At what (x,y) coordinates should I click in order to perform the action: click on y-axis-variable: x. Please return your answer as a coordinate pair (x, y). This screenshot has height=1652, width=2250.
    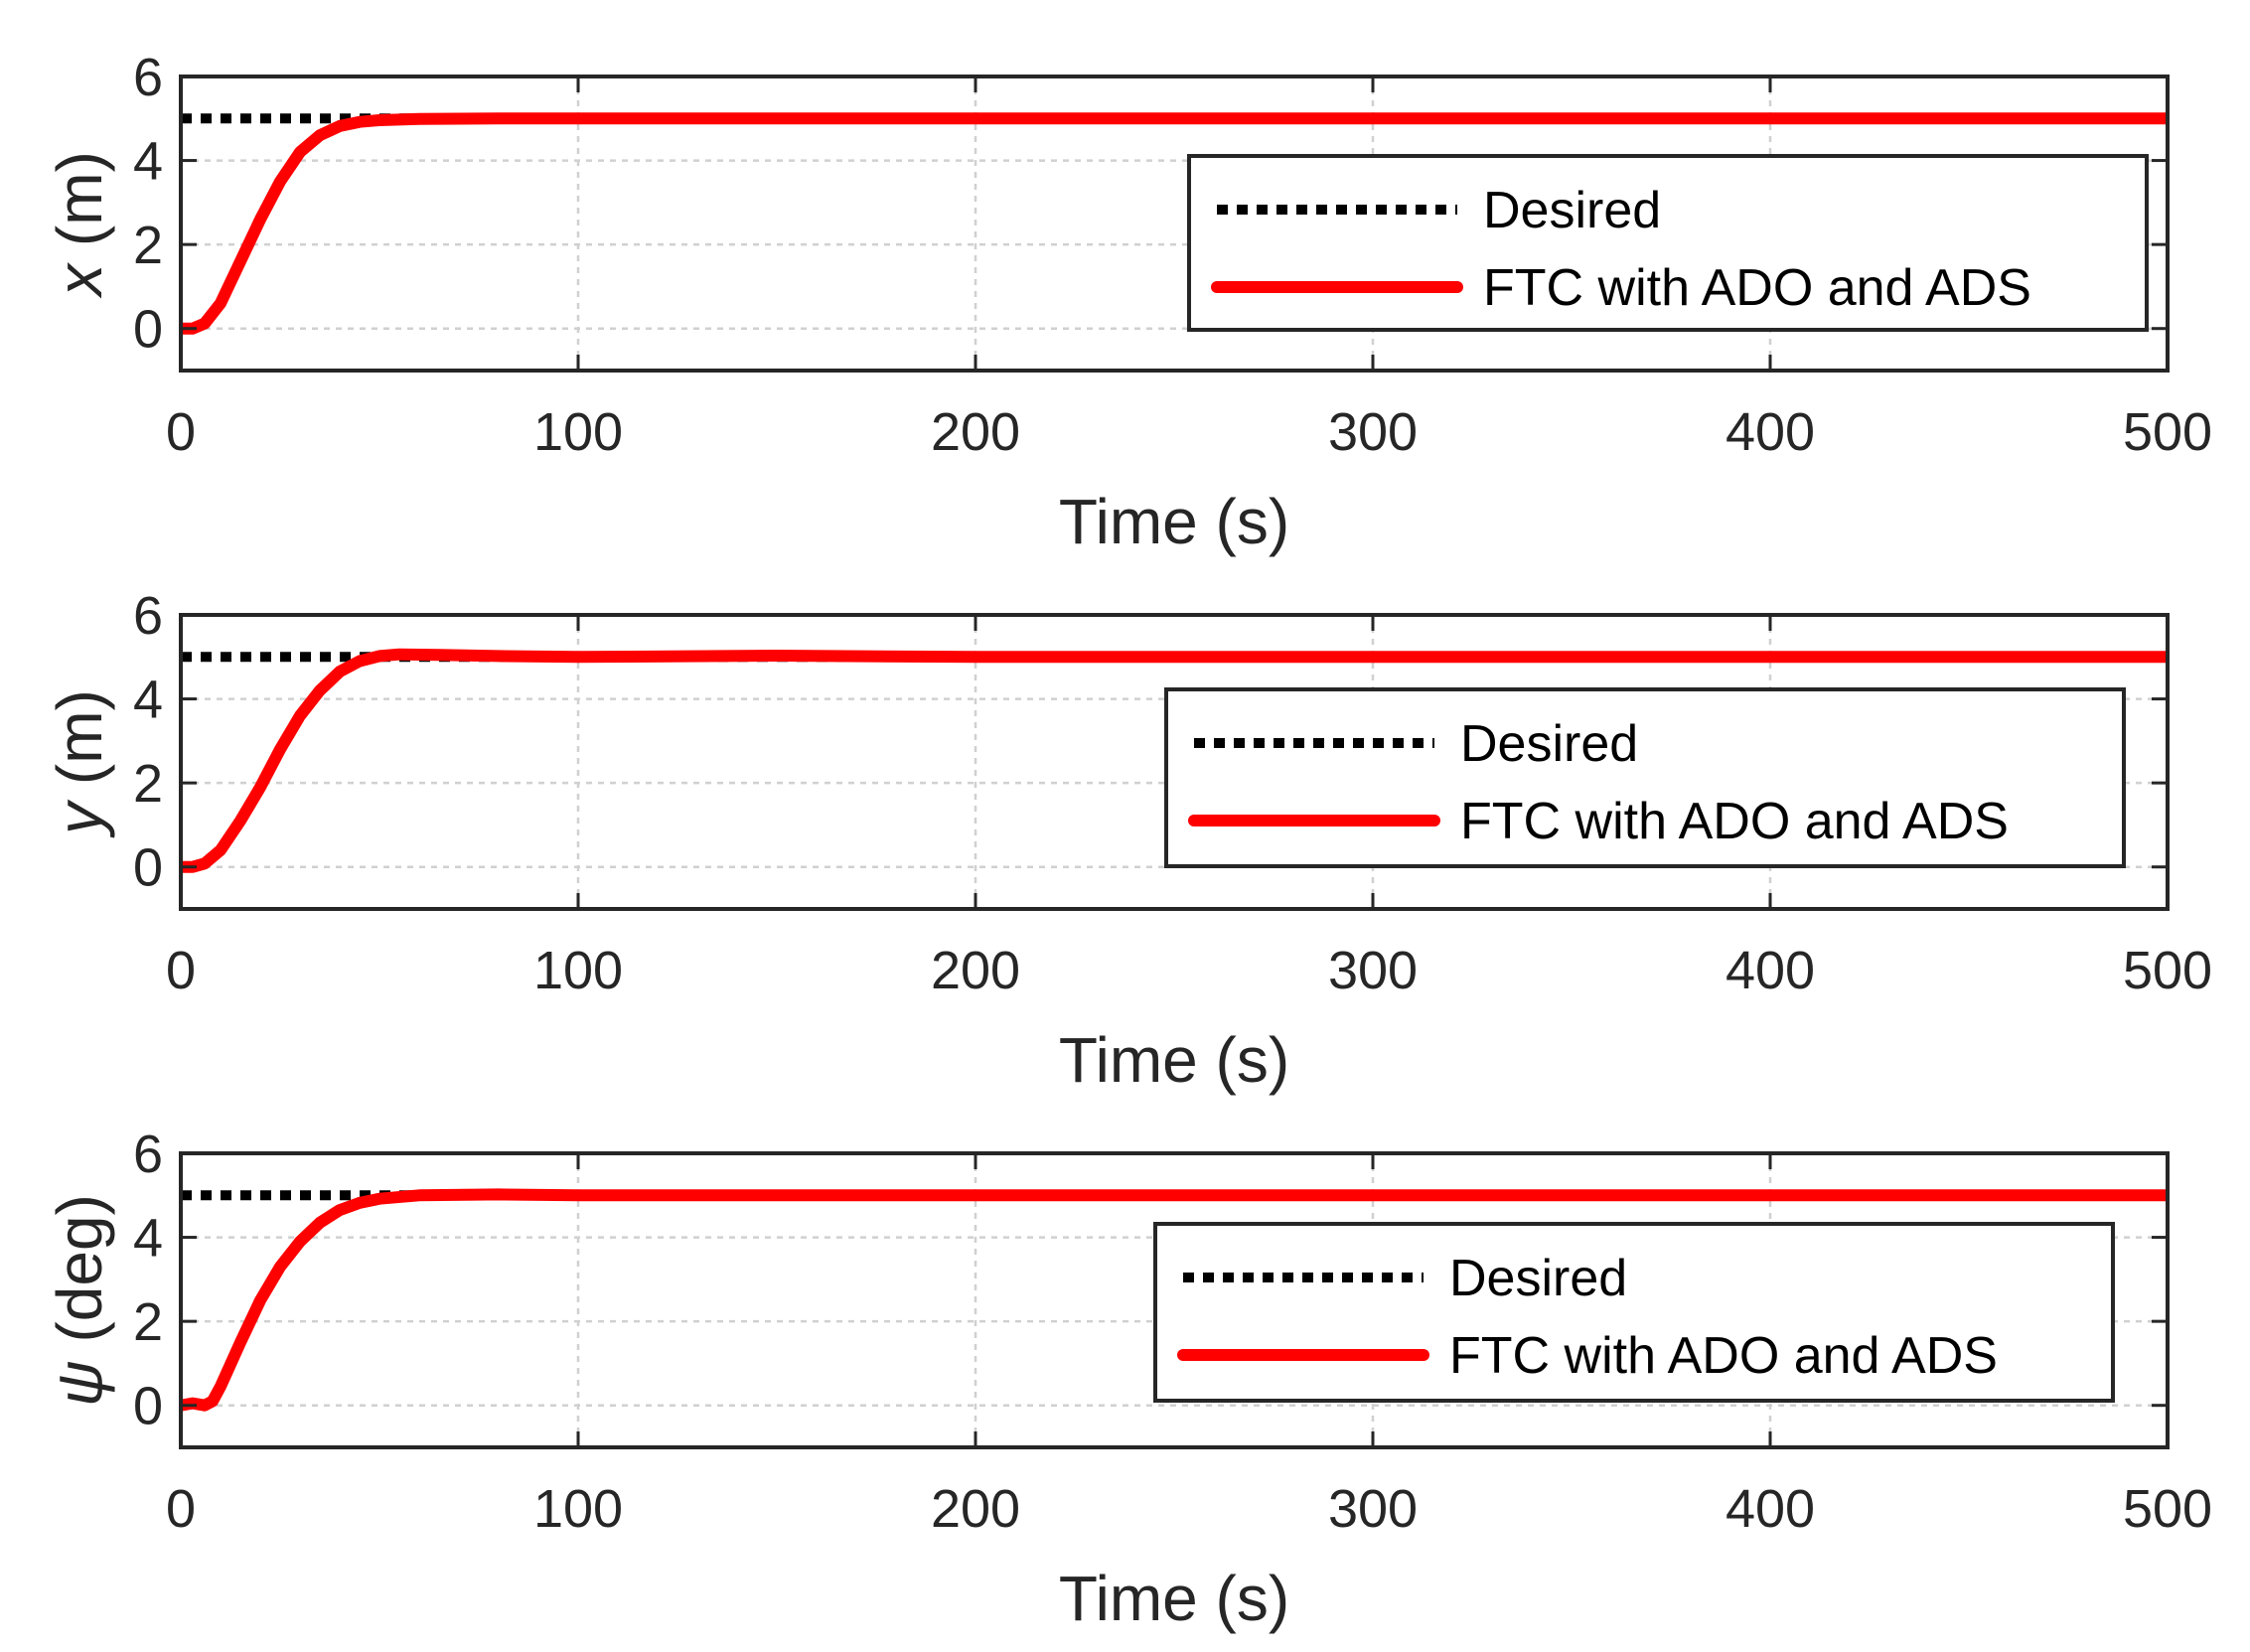
    Looking at the image, I should click on (79, 280).